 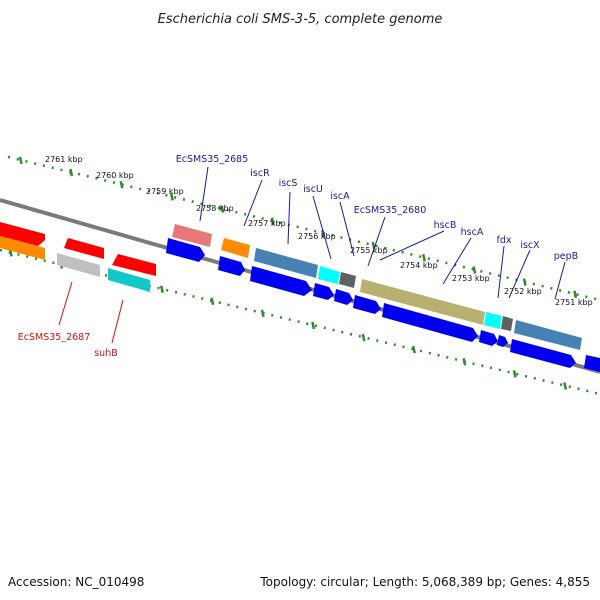 What do you see at coordinates (212, 159) in the screenshot?
I see `gene-label-ecsms35-2685: EcSMS35_2685` at bounding box center [212, 159].